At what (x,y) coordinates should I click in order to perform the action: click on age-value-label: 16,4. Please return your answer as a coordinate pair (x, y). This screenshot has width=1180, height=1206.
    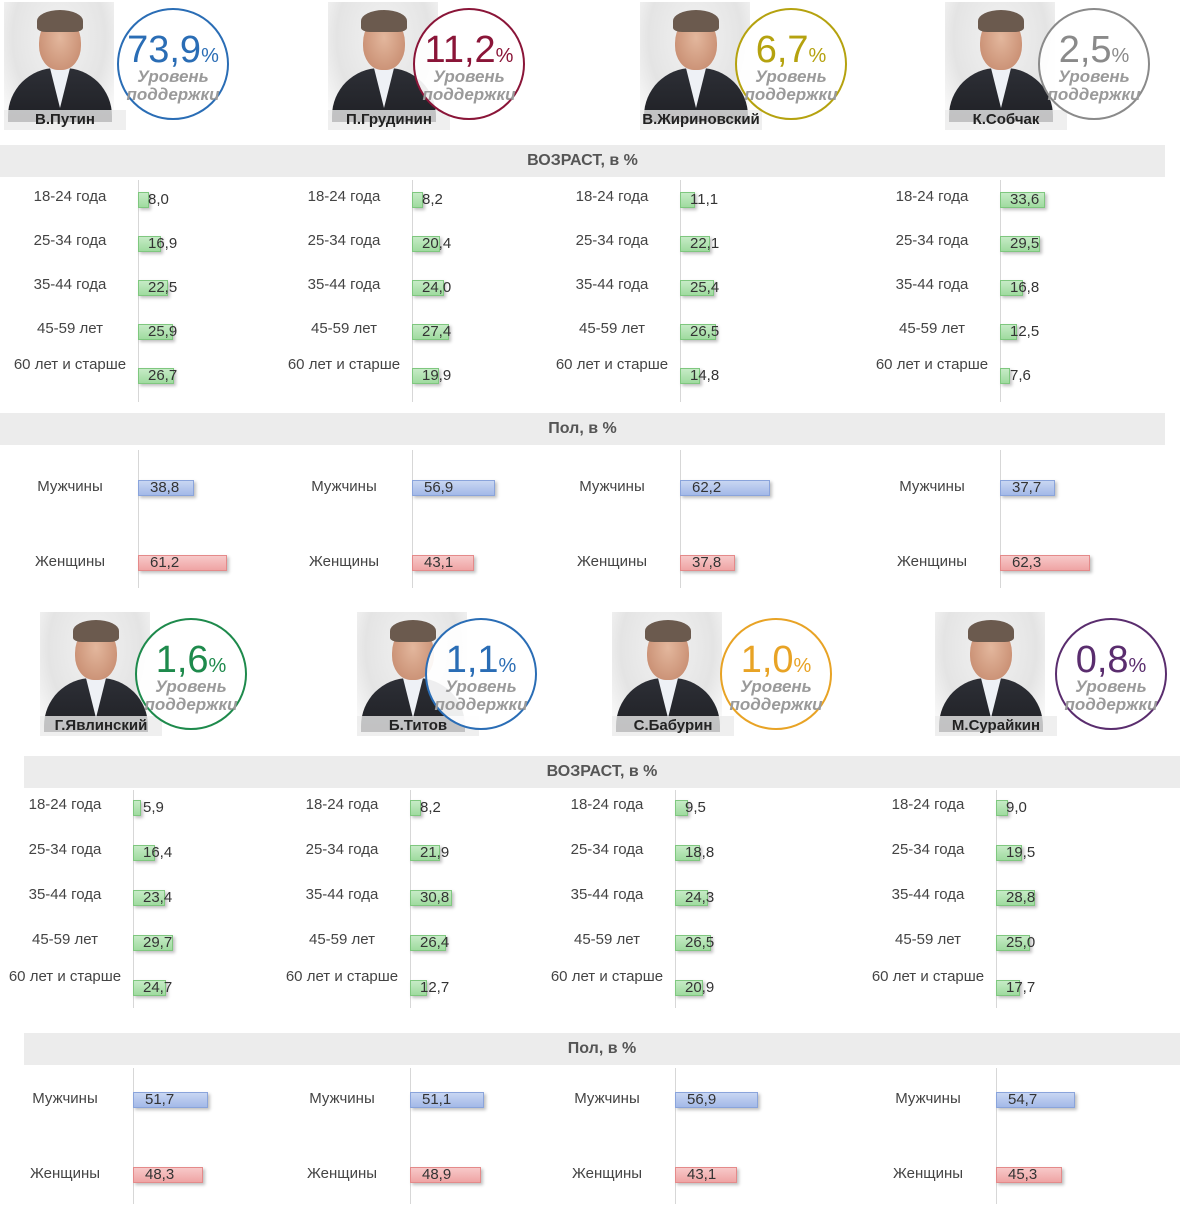
    Looking at the image, I should click on (158, 852).